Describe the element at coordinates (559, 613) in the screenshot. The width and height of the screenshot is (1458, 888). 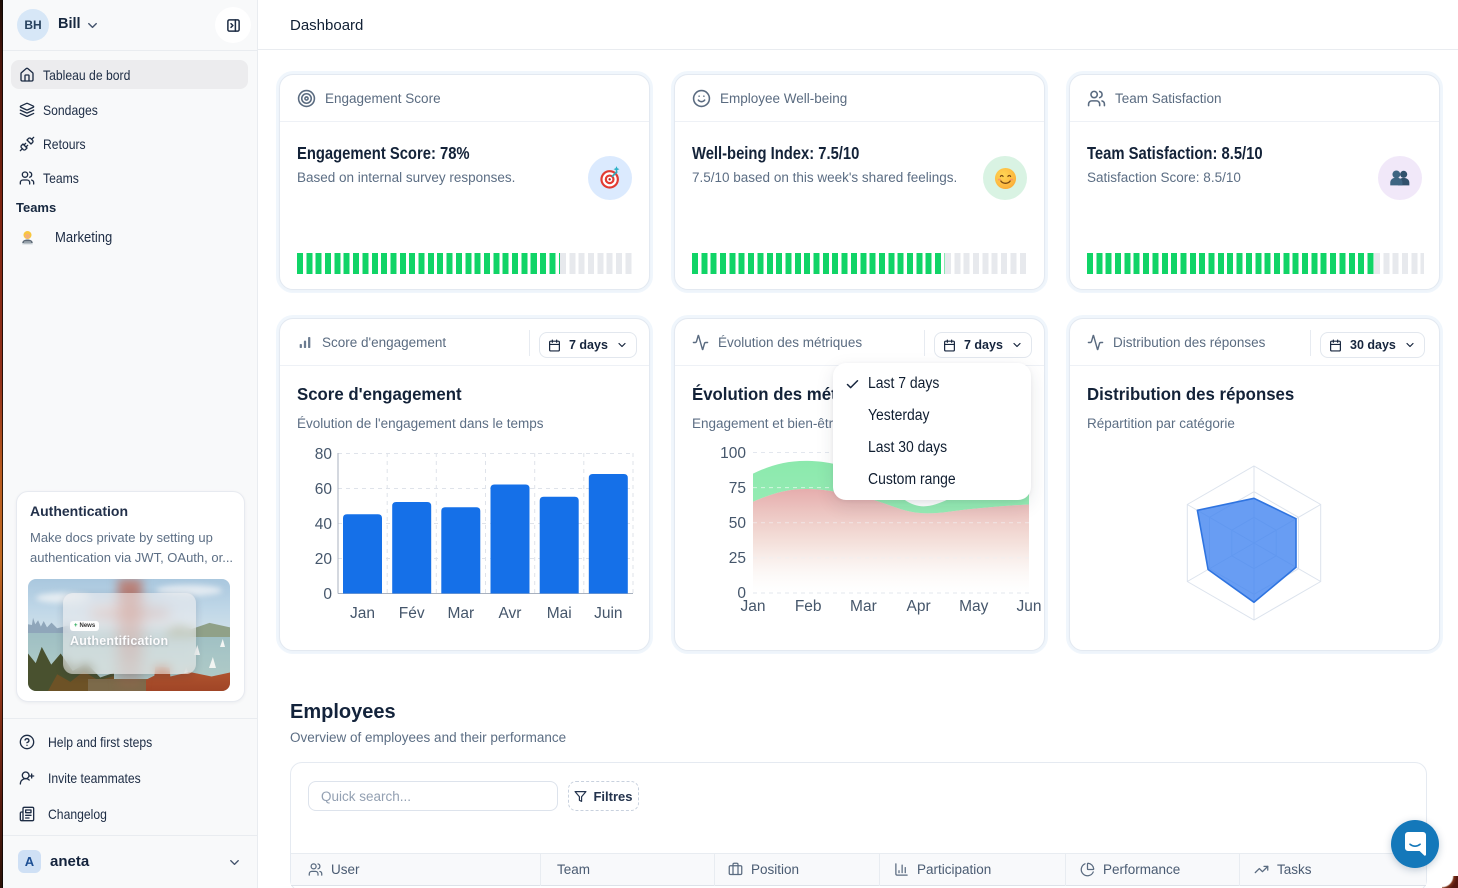
I see `svg-text: Mai` at that location.